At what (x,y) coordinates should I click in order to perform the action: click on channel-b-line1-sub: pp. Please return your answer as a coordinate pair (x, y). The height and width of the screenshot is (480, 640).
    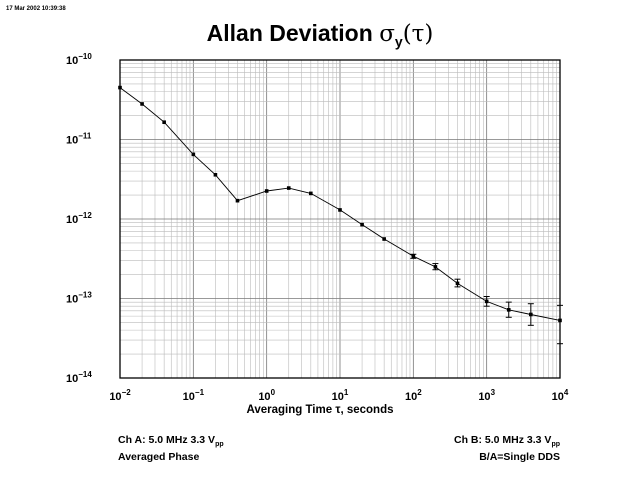
    Looking at the image, I should click on (555, 445).